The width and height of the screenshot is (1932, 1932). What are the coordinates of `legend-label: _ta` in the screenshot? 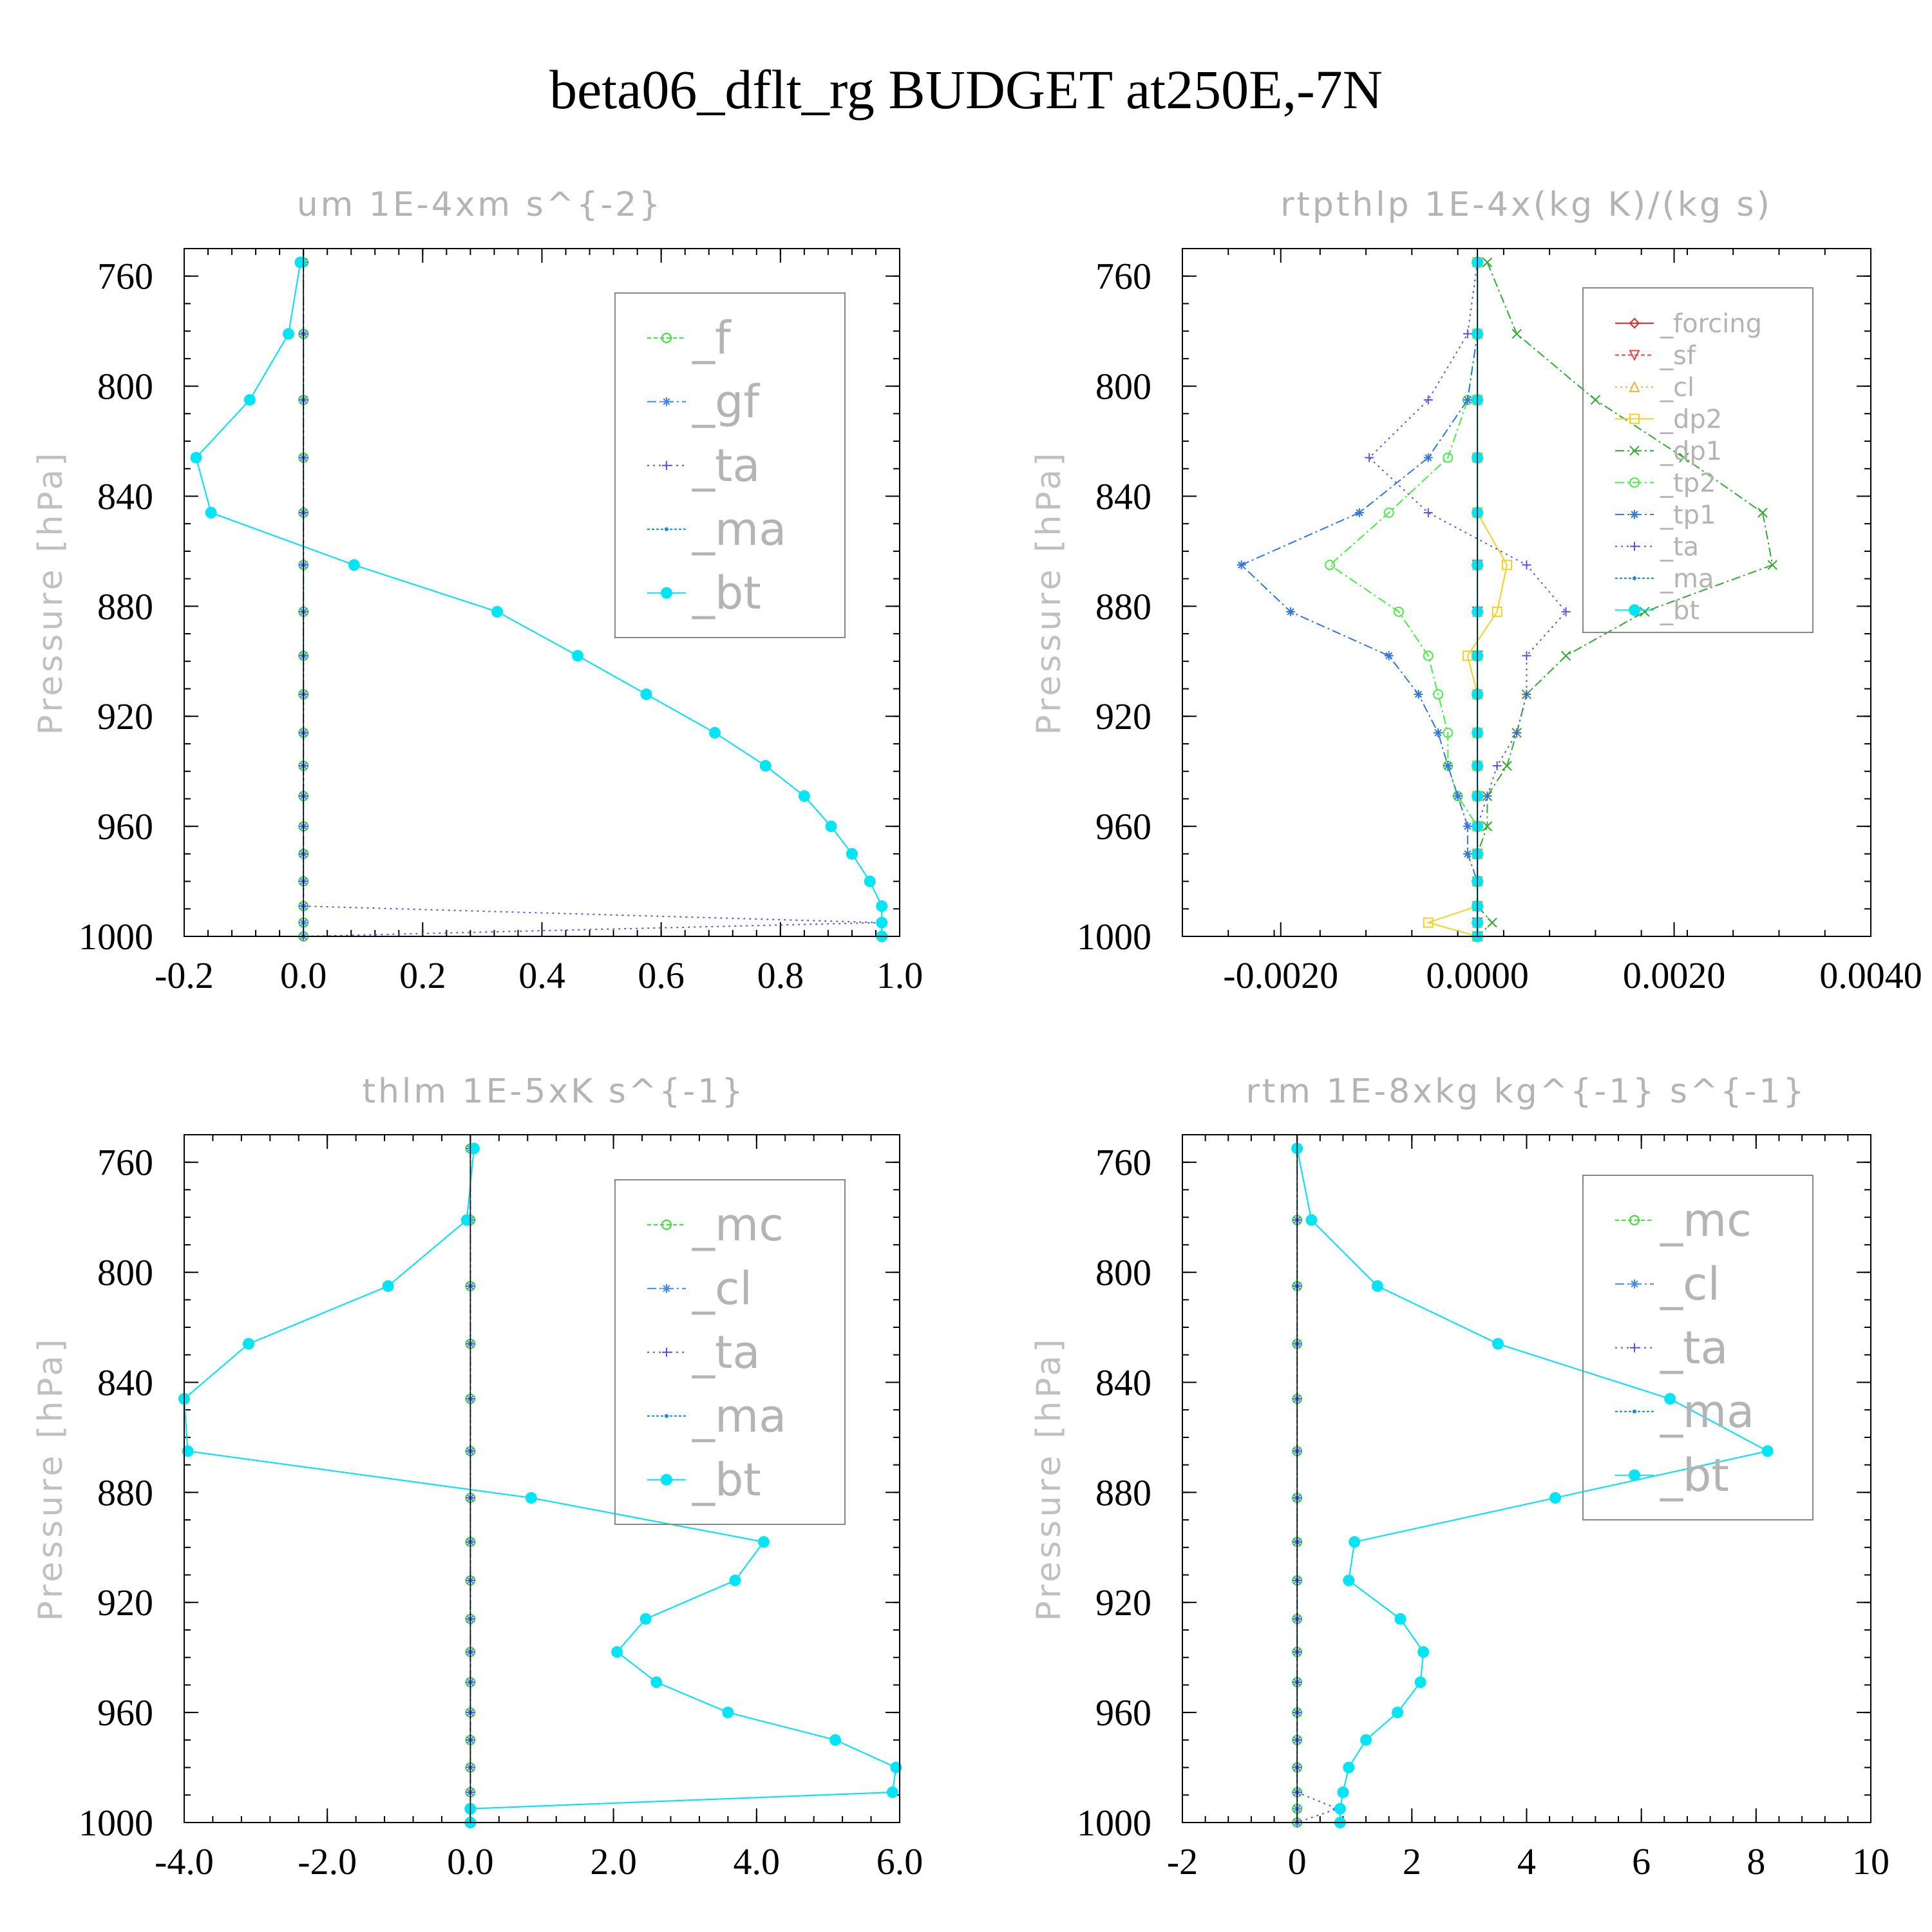 It's located at (1694, 1347).